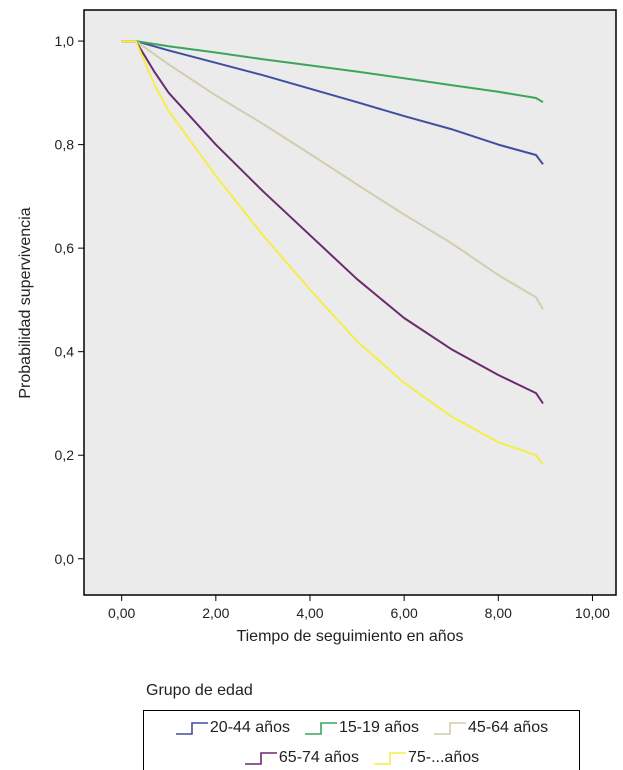 The width and height of the screenshot is (623, 770). I want to click on y-tick-label: 0,0, so click(65, 559).